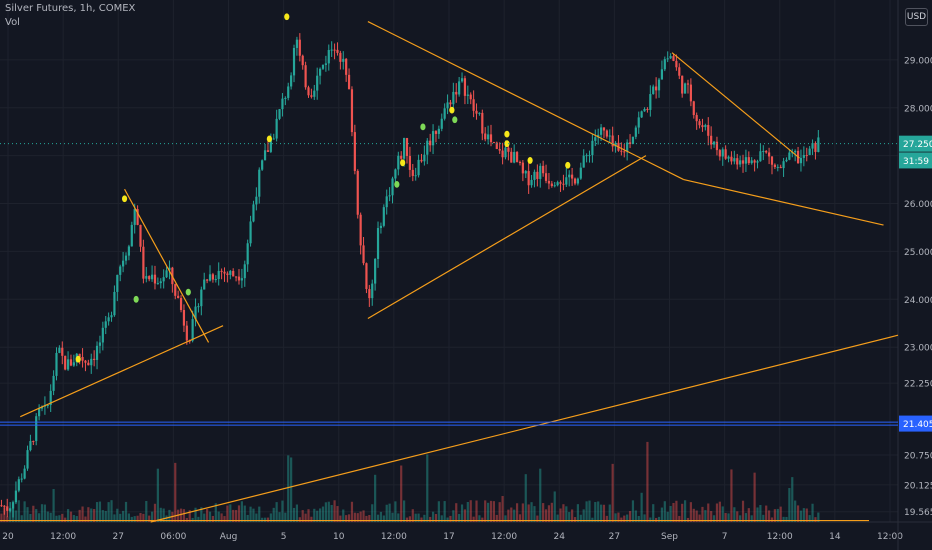 The width and height of the screenshot is (932, 550). I want to click on y-tick-label: 29.000, so click(918, 61).